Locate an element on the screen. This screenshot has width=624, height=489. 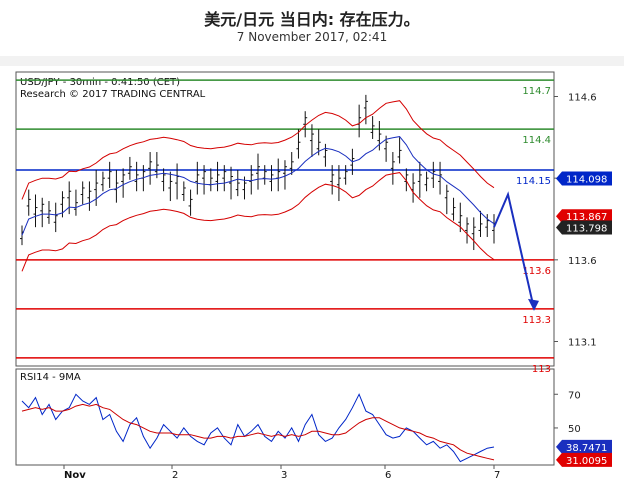
rsi-tick-label: 70 is located at coordinates (574, 395).